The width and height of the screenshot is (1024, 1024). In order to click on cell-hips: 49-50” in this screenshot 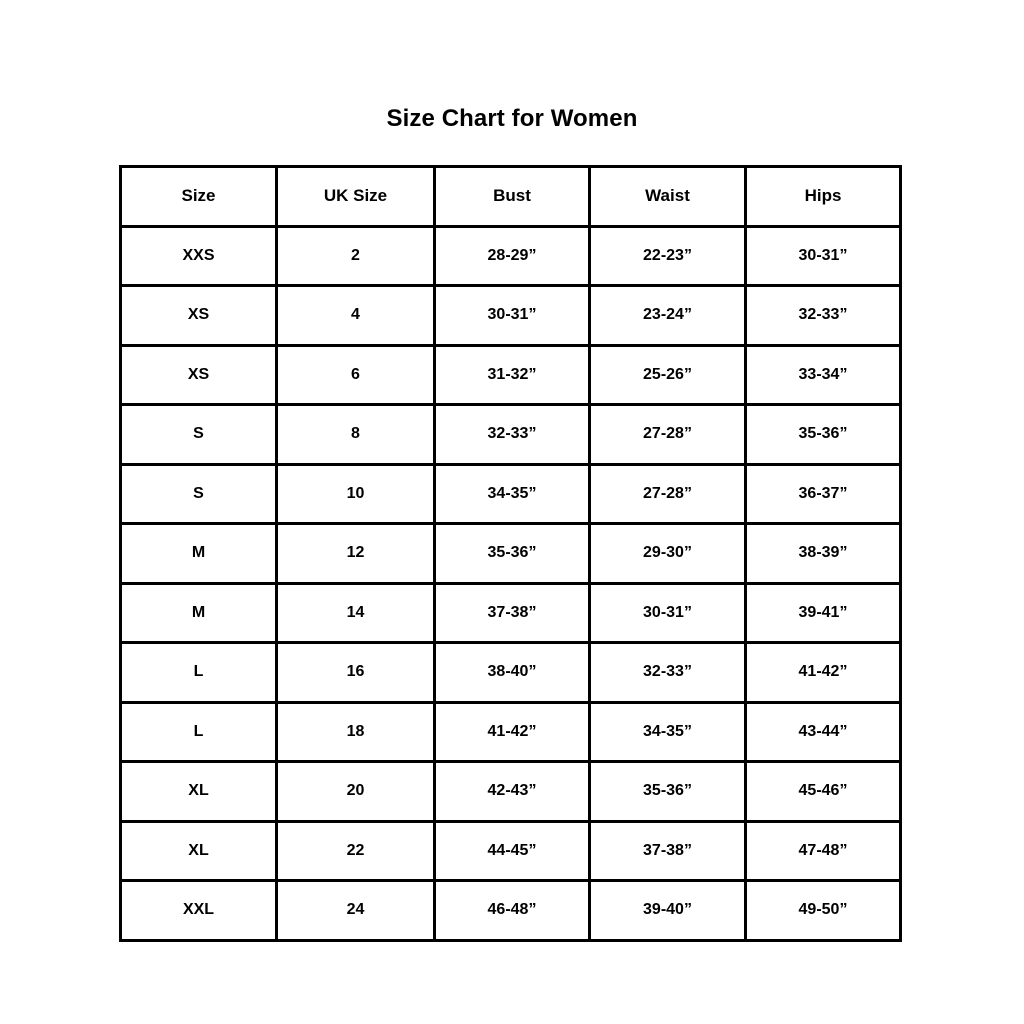, I will do `click(823, 910)`.